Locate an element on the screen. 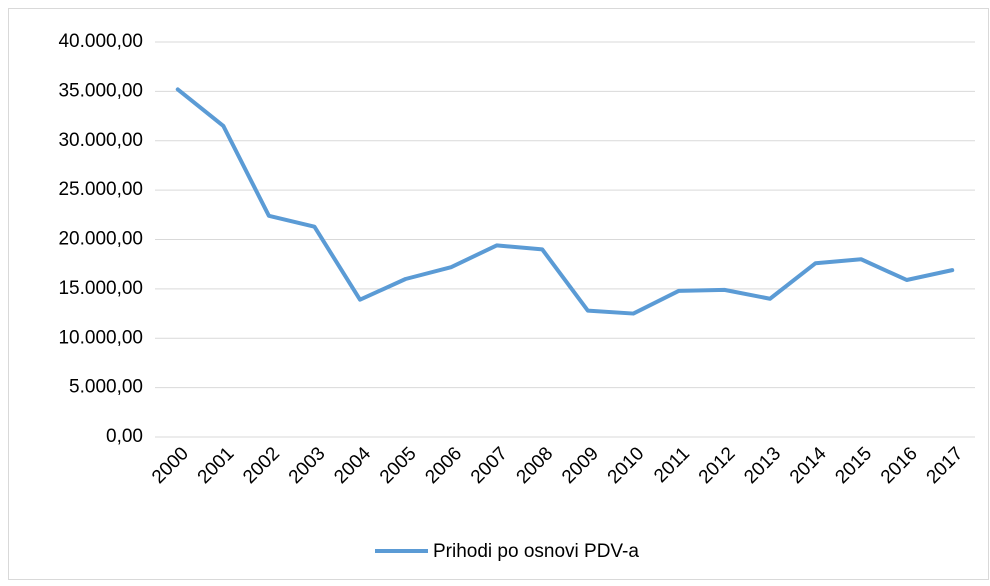  y-tick-label: 35.000,00 is located at coordinates (100, 90).